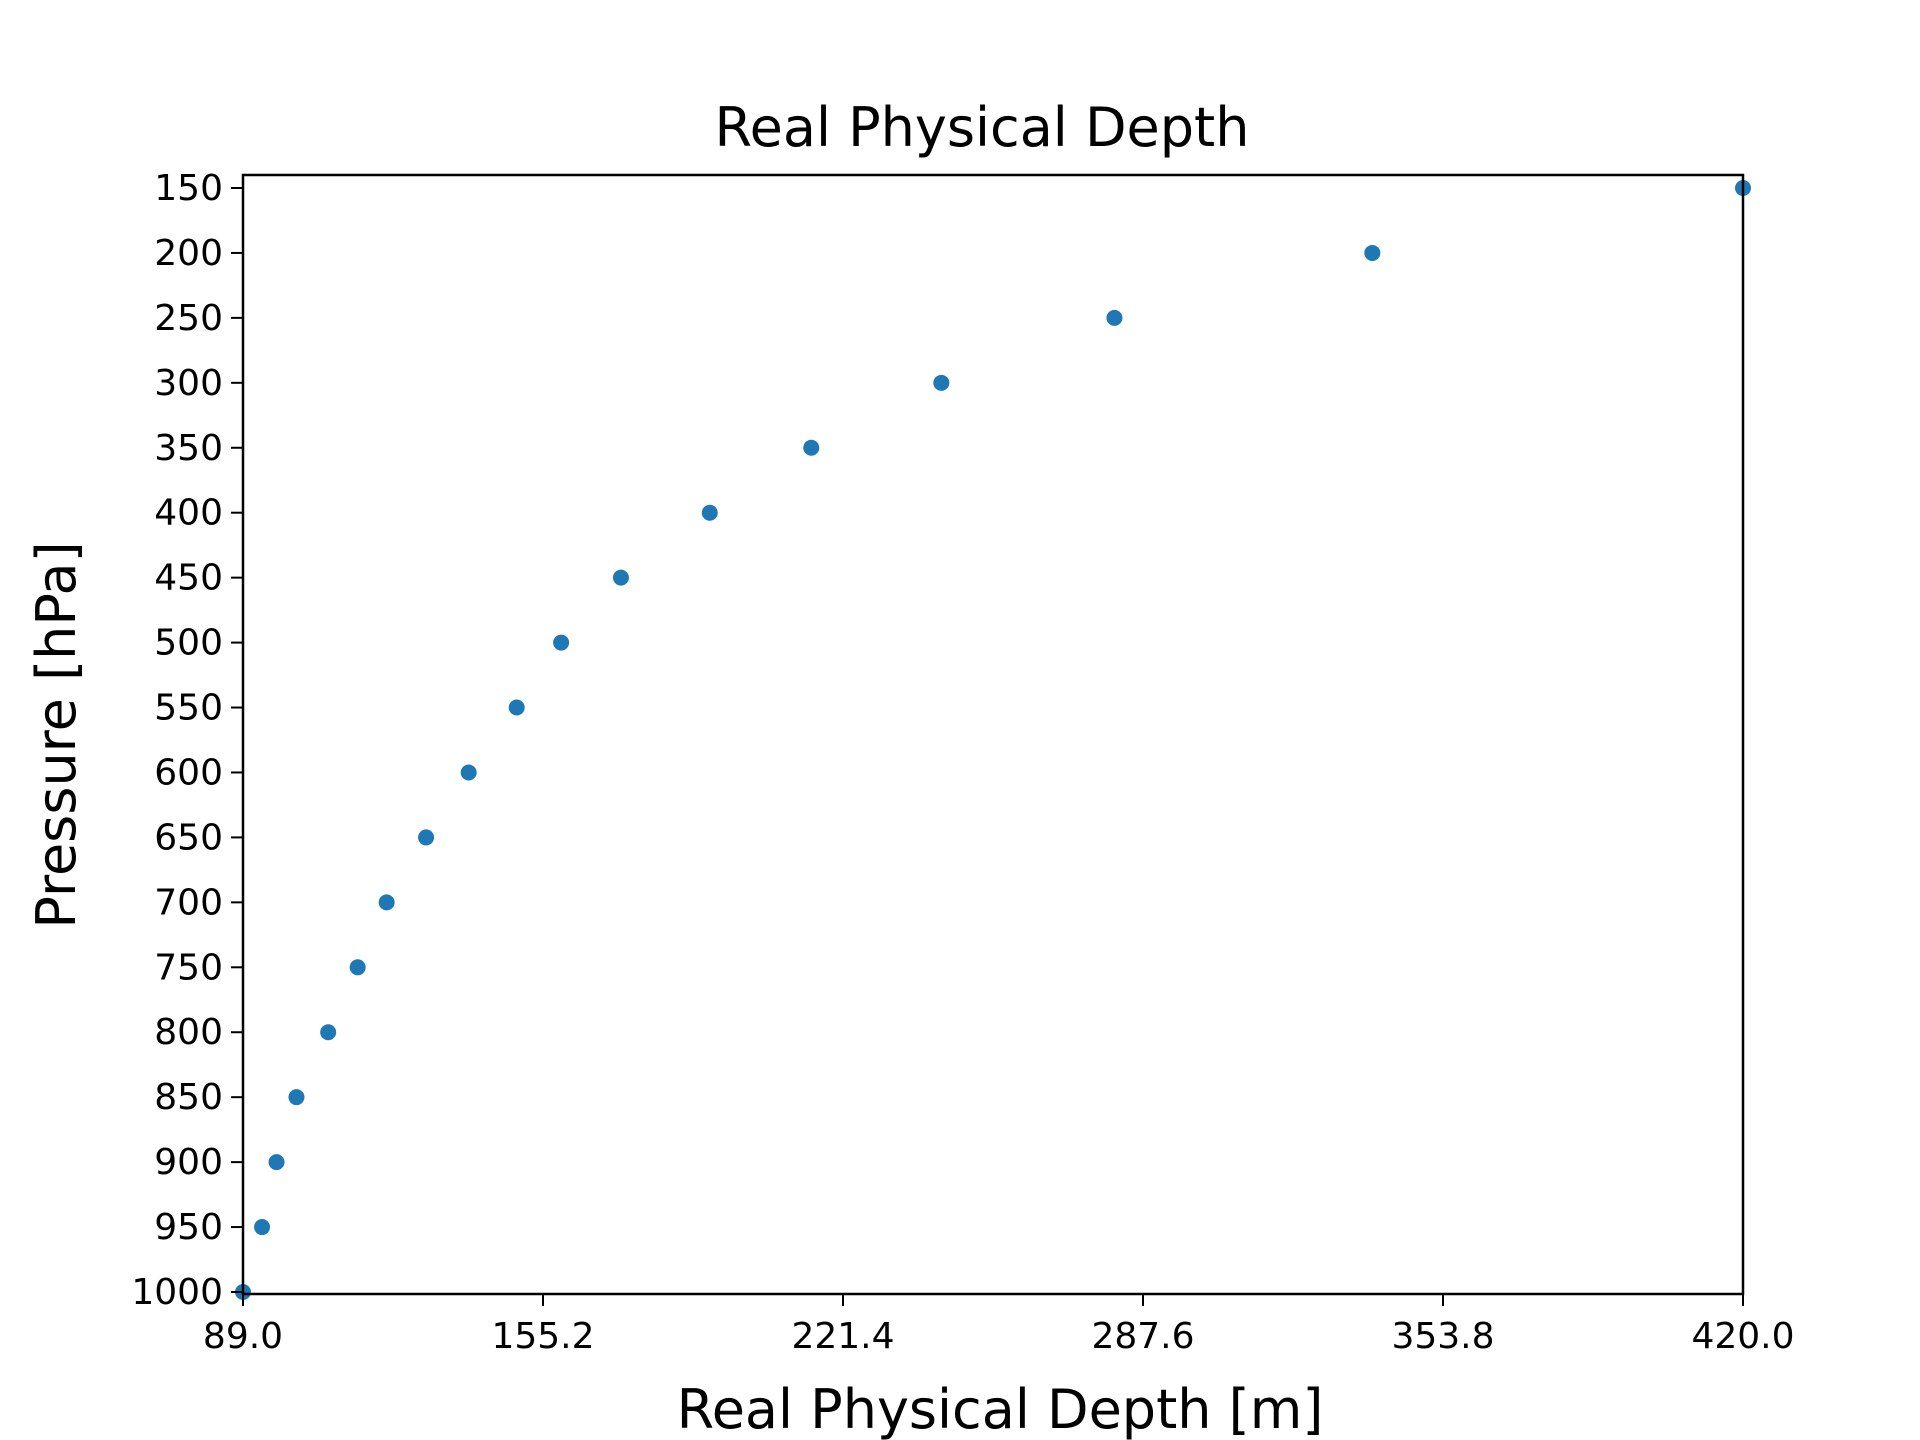  What do you see at coordinates (1442, 1336) in the screenshot?
I see `x-tick-label: 353.8` at bounding box center [1442, 1336].